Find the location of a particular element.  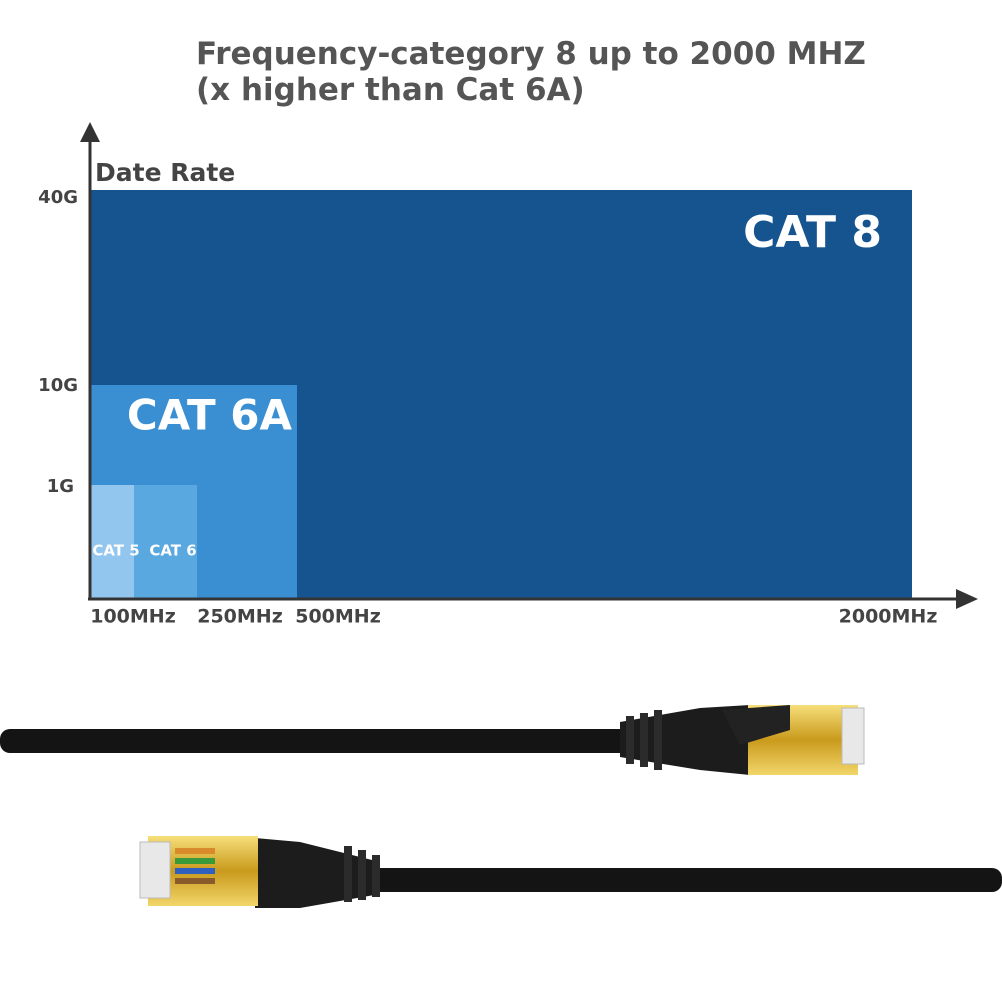

x-label: 100MHz is located at coordinates (133, 617).